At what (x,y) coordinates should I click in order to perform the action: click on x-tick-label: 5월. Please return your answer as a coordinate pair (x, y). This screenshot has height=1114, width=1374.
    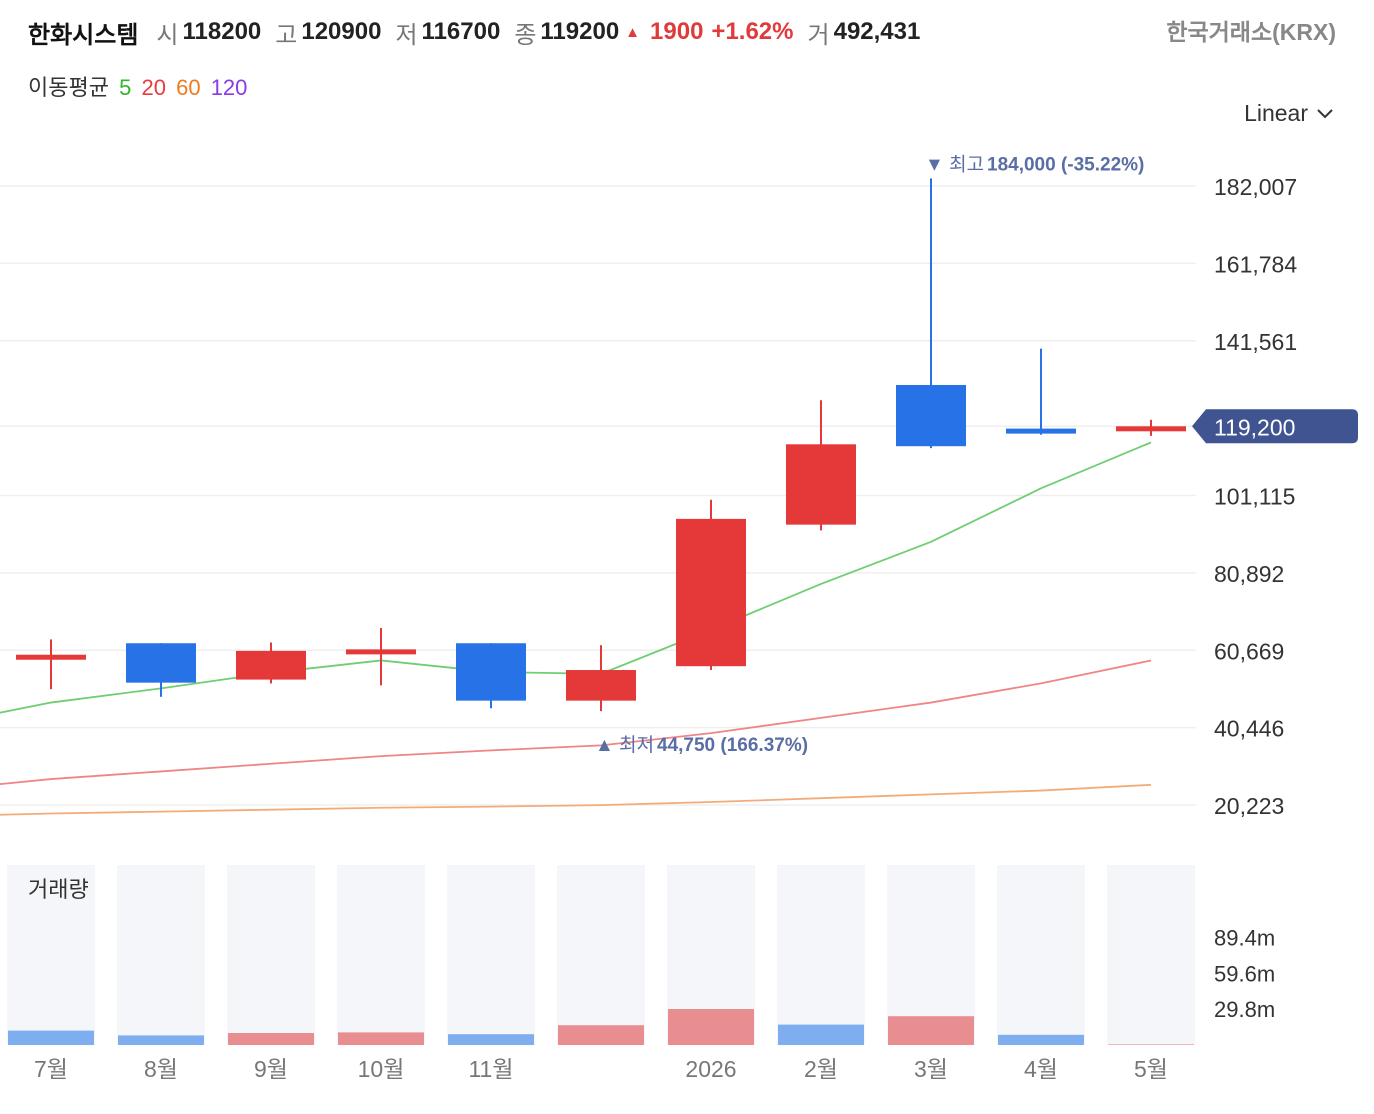
    Looking at the image, I should click on (1151, 1069).